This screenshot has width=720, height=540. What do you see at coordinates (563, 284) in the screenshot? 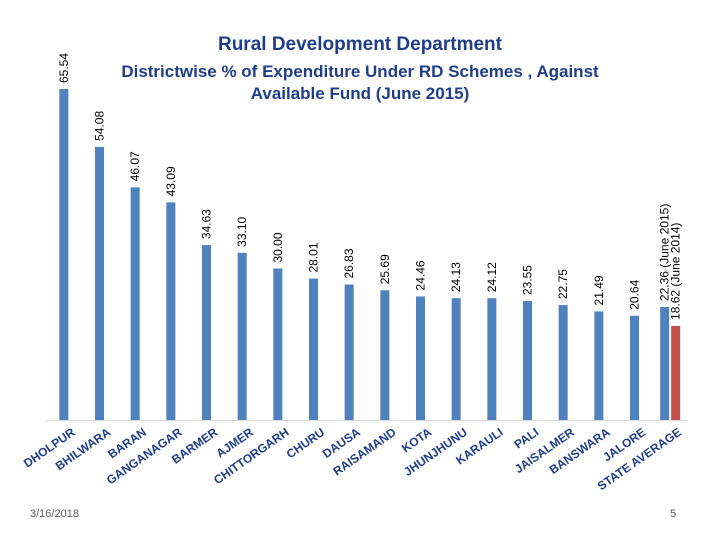
I see `value-label: 22.75` at bounding box center [563, 284].